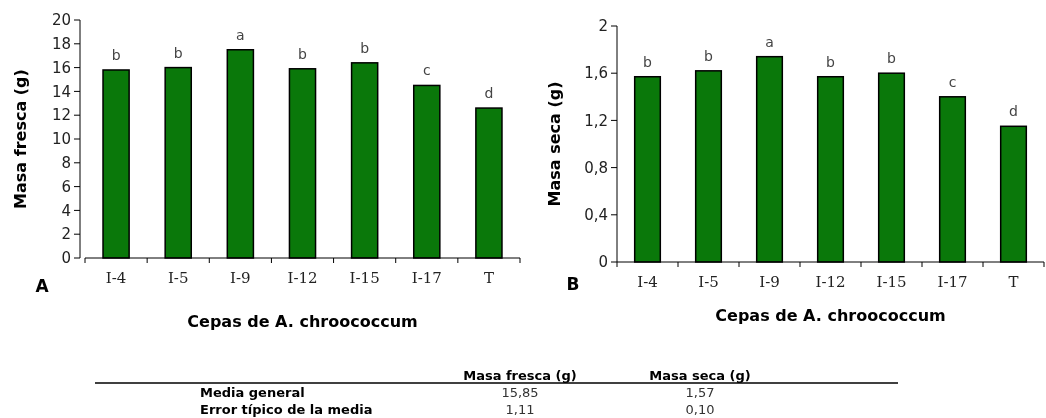  Describe the element at coordinates (66, 186) in the screenshot. I see `y-tick-label: 6` at that location.